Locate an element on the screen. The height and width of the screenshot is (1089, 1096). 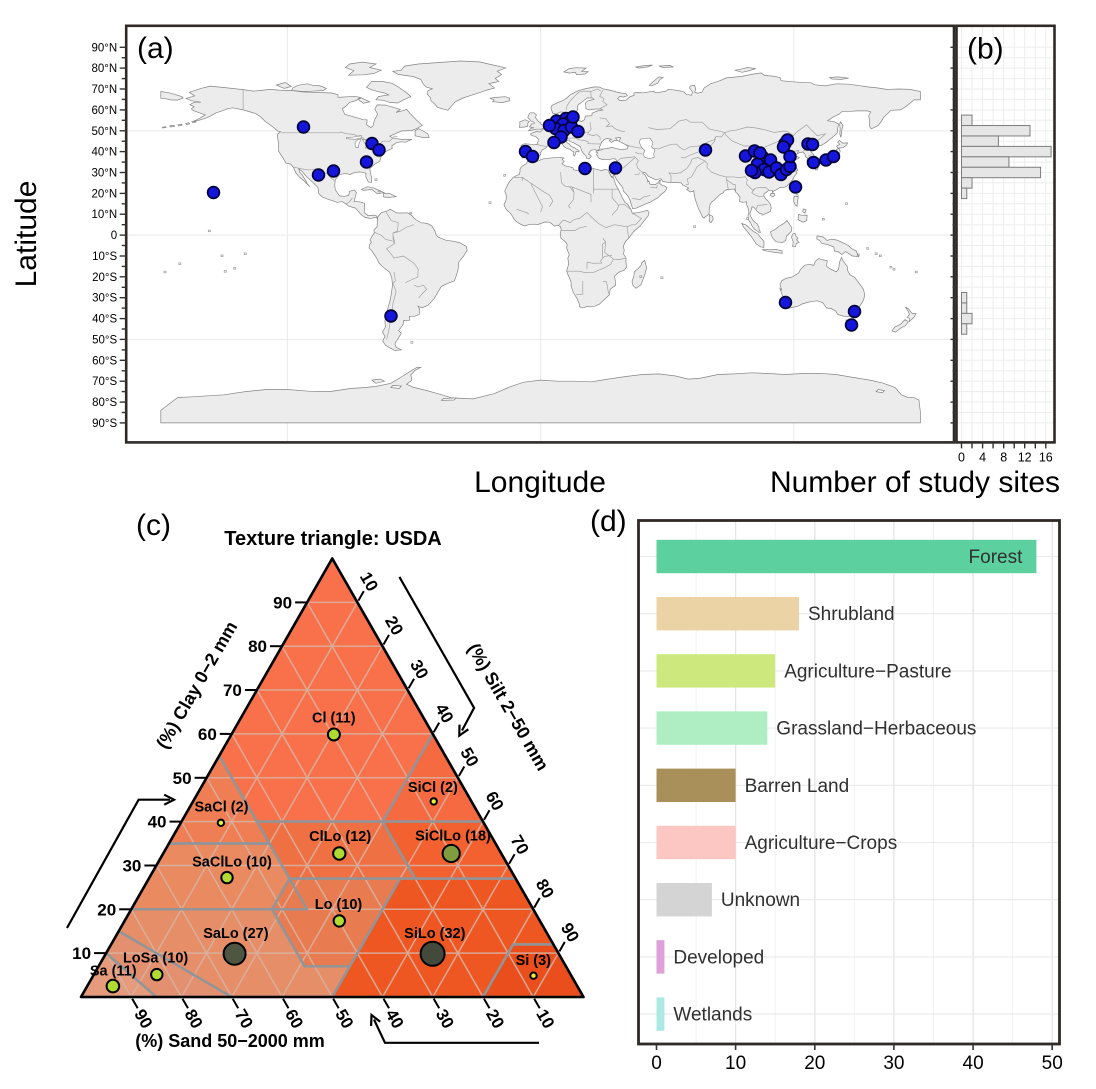
svg-text: 50°S is located at coordinates (104, 340).